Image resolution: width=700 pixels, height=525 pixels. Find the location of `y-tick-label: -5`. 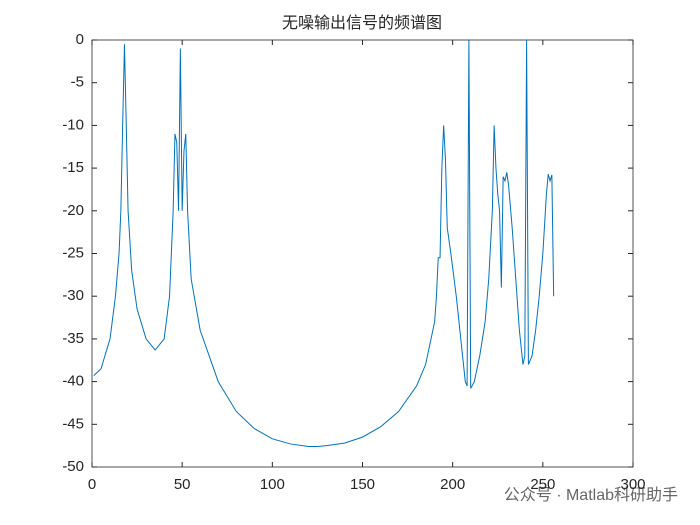

y-tick-label: -5 is located at coordinates (77, 82).